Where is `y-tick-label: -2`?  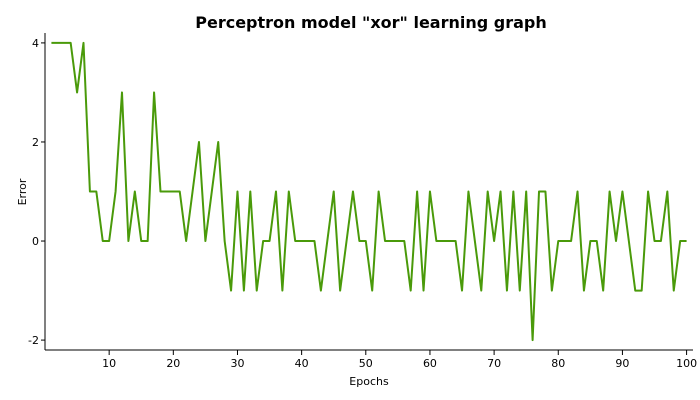
y-tick-label: -2 is located at coordinates (33, 340).